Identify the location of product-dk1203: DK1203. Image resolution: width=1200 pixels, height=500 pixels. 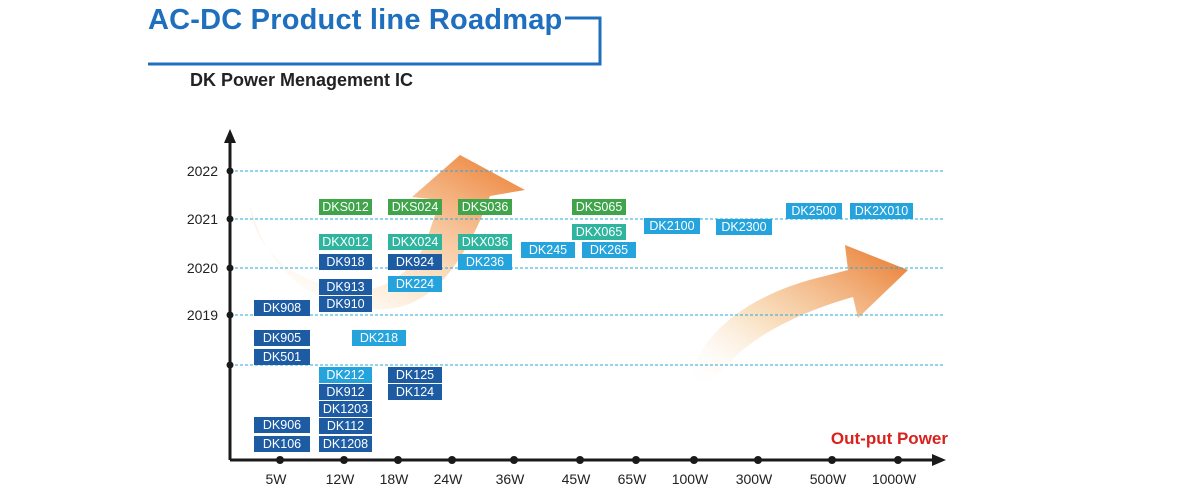
(345, 409).